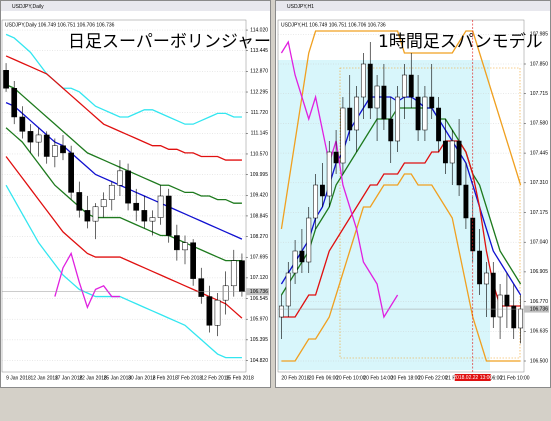 The height and width of the screenshot is (421, 551). I want to click on overlay-title: 1時間足スパンモデル, so click(460, 41).